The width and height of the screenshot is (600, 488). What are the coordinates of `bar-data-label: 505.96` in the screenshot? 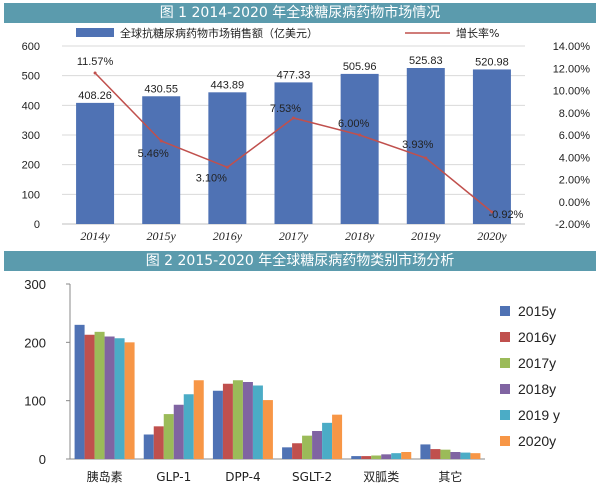 It's located at (360, 67).